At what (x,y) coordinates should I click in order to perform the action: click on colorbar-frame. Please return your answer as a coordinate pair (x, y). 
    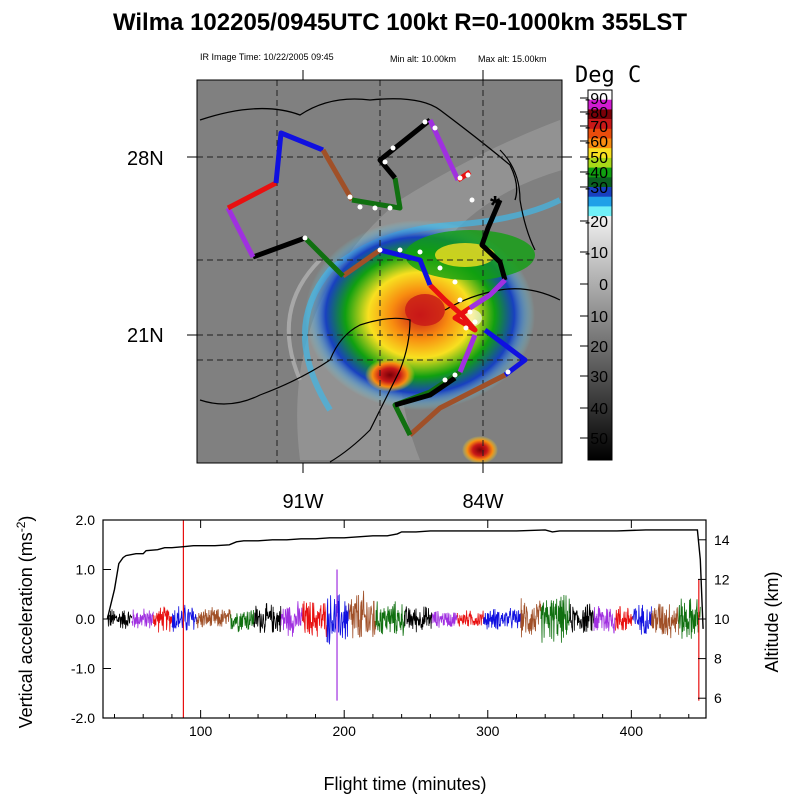
    Looking at the image, I should click on (600, 275).